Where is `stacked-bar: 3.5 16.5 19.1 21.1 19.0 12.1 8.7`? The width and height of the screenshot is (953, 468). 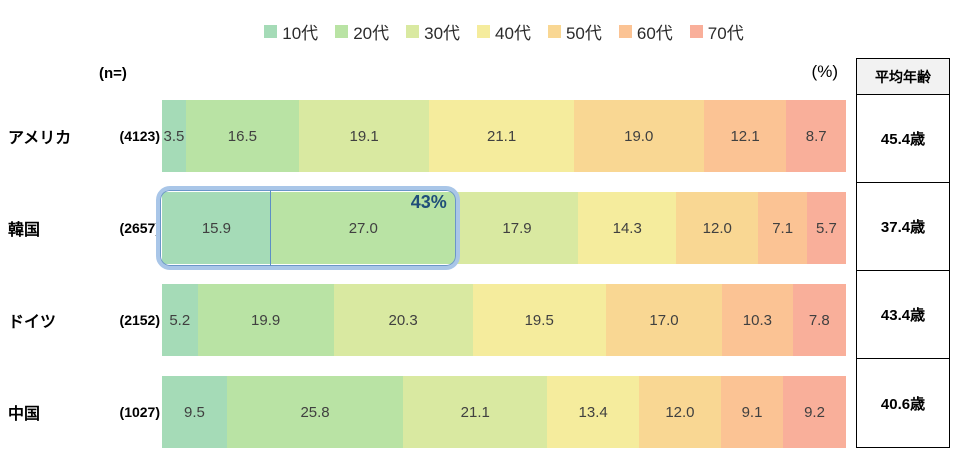
stacked-bar: 3.5 16.5 19.1 21.1 19.0 12.1 8.7 is located at coordinates (504, 136).